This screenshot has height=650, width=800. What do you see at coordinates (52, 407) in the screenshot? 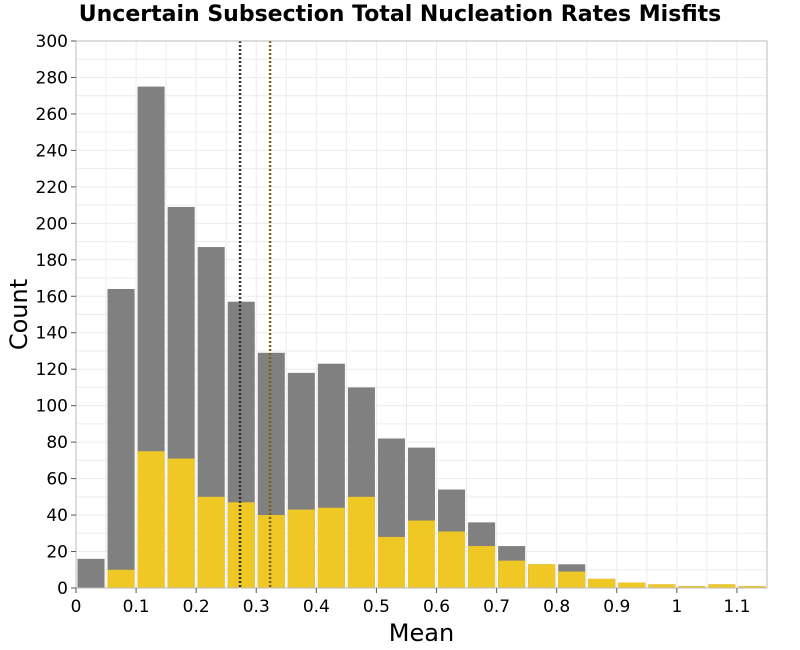
I see `y-tick-label: 100` at bounding box center [52, 407].